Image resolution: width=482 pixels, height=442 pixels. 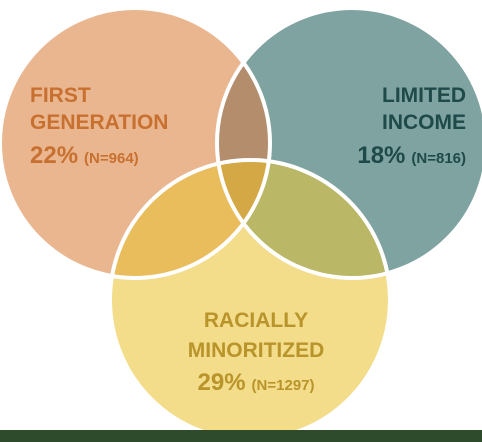 What do you see at coordinates (222, 382) in the screenshot?
I see `percent: 29%` at bounding box center [222, 382].